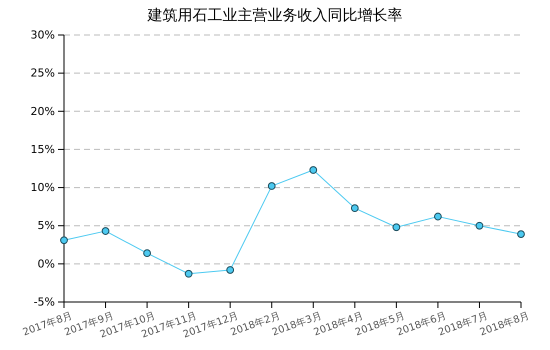 Image resolution: width=550 pixels, height=350 pixels. What do you see at coordinates (42, 187) in the screenshot?
I see `y-tick-label: 10%` at bounding box center [42, 187].